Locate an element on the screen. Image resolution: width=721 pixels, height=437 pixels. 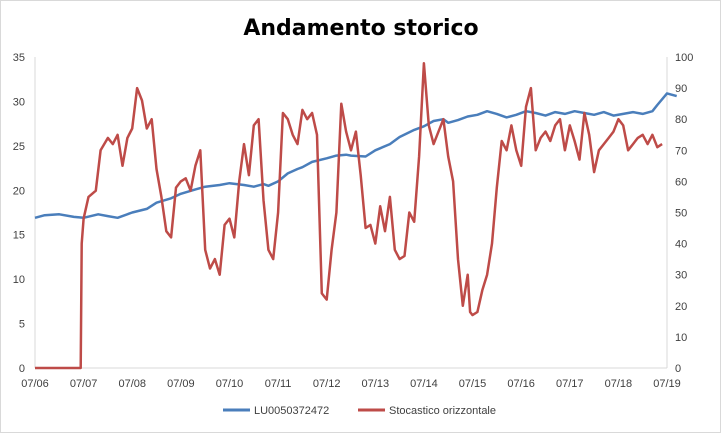
x-tick-label: 07/07 is located at coordinates (84, 384).